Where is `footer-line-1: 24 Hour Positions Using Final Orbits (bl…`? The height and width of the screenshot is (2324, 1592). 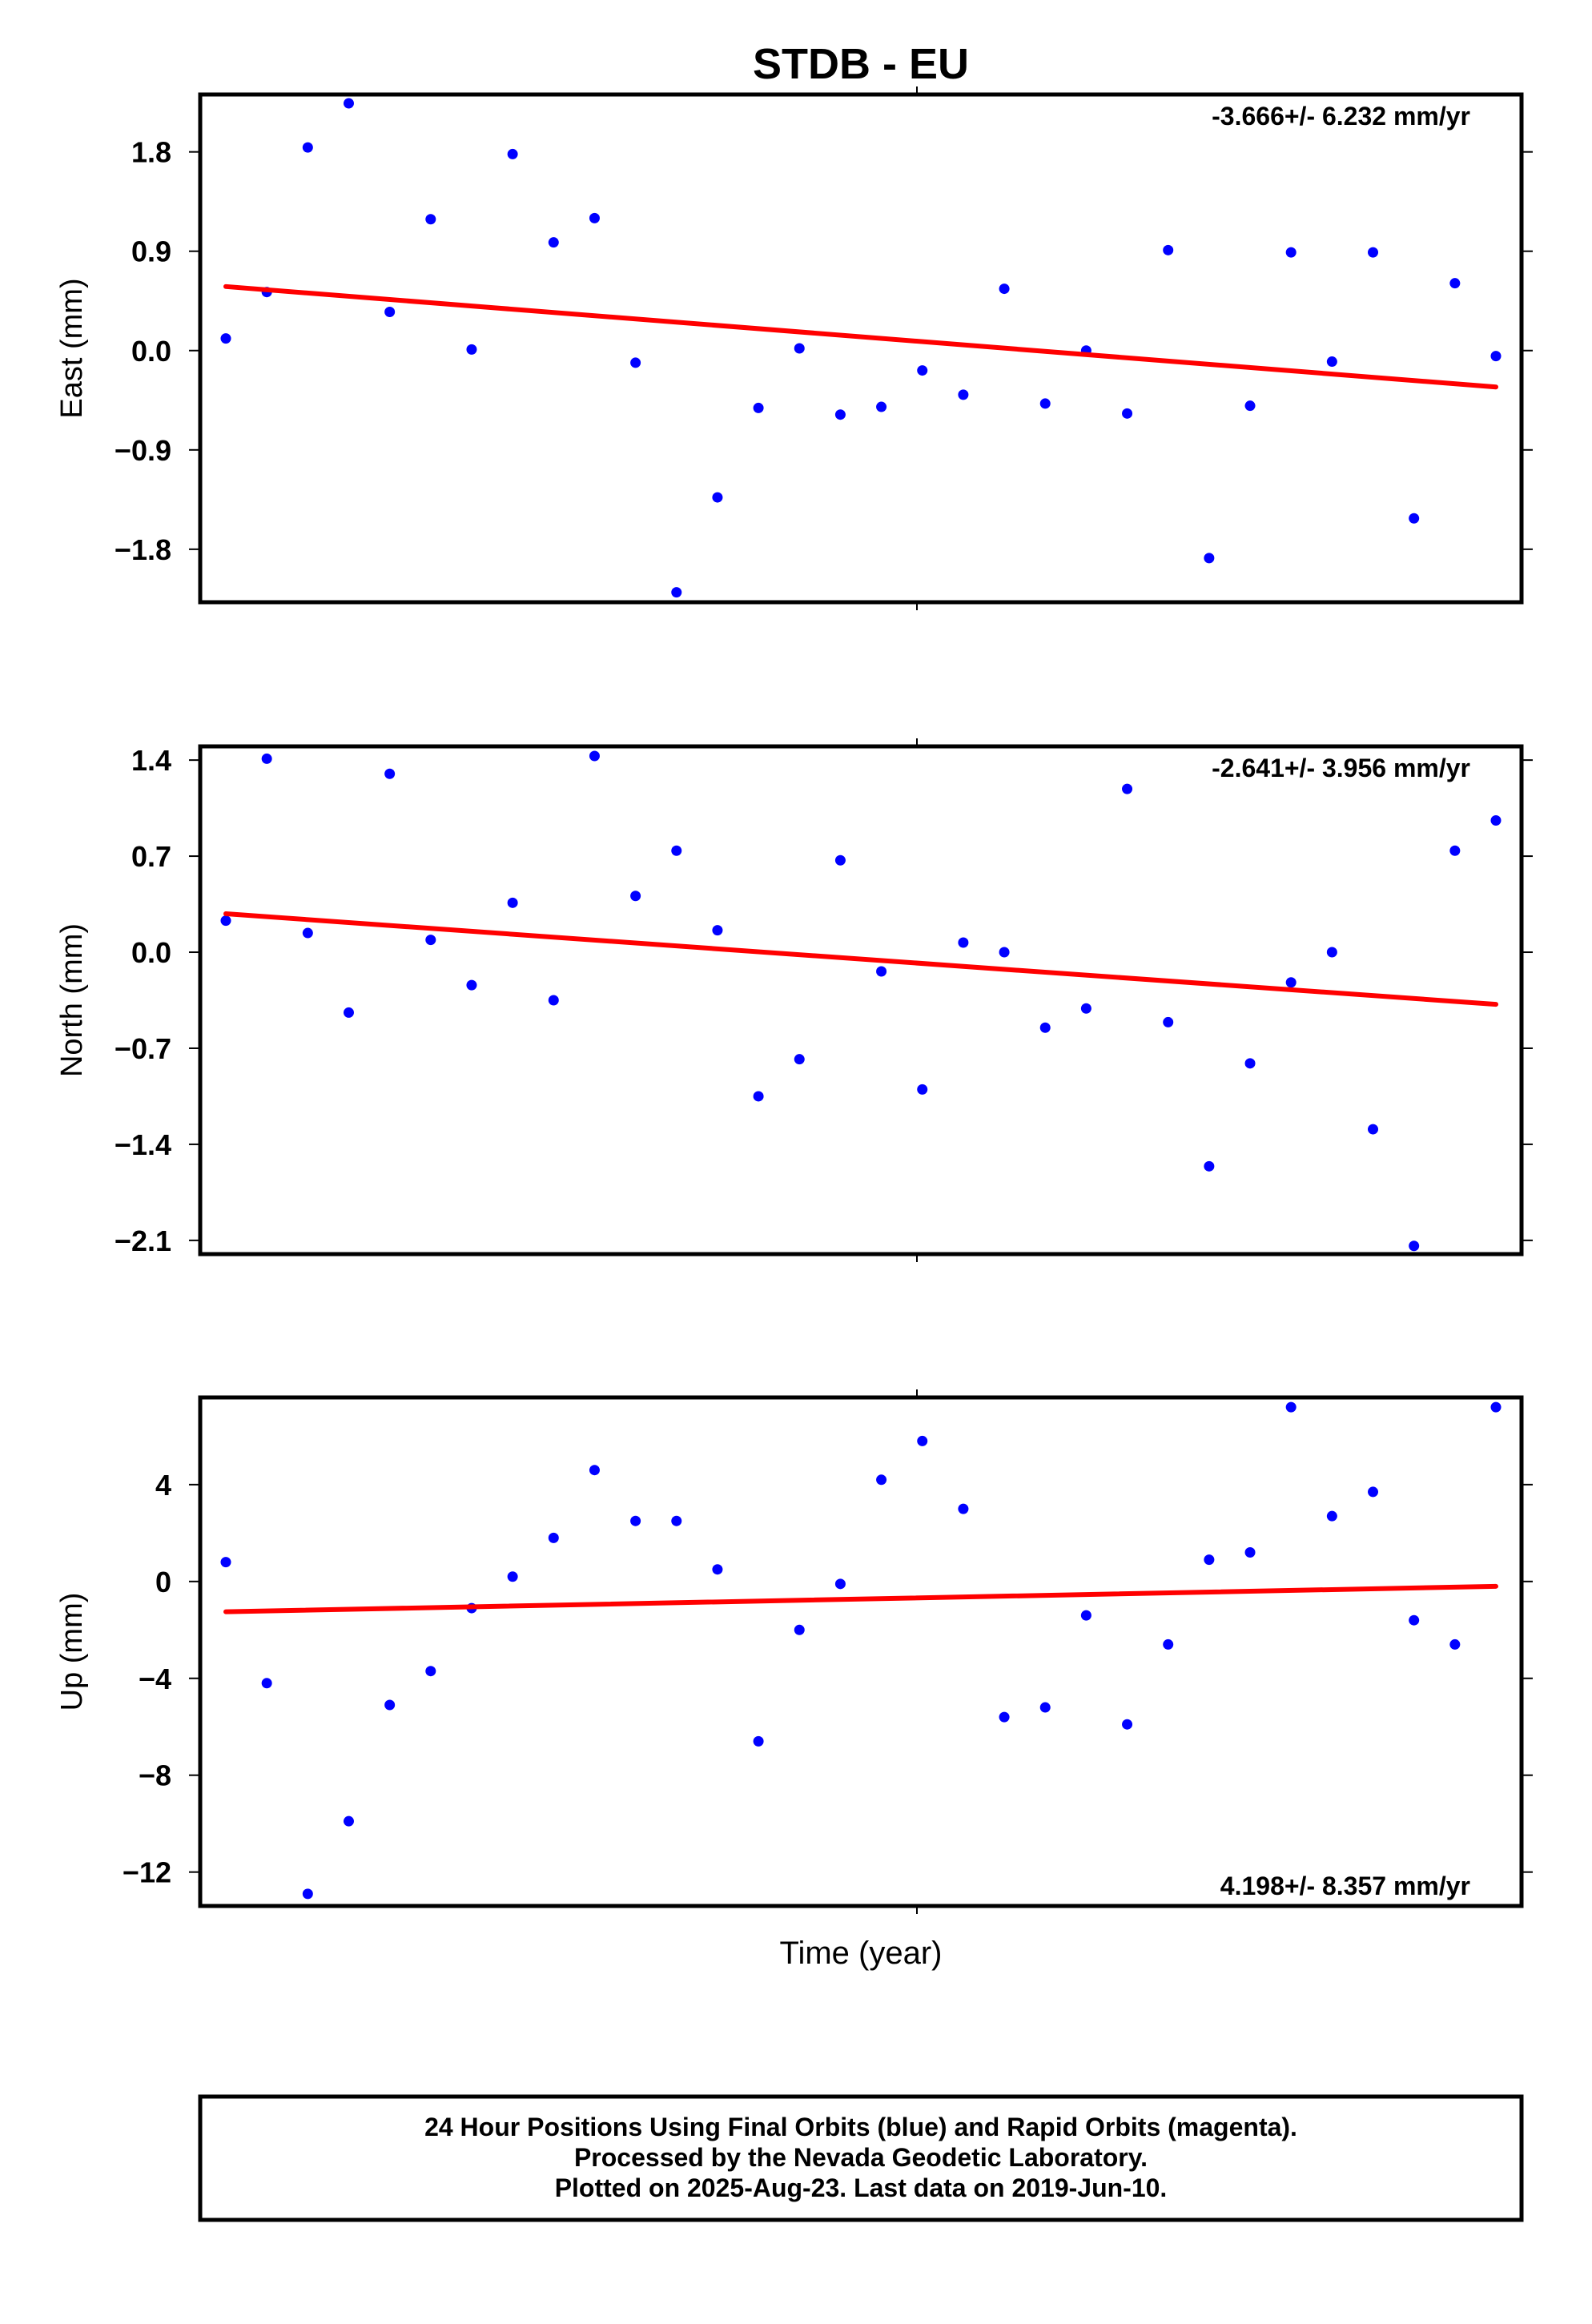 footer-line-1: 24 Hour Positions Using Final Orbits (bl… is located at coordinates (860, 2127).